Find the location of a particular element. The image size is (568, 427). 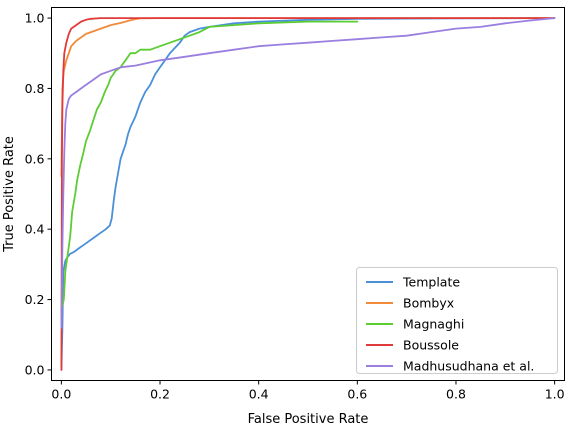

x-axis-ticks: 0.0 0.2 0.4 0.6 0.8 1.0 is located at coordinates (308, 391).